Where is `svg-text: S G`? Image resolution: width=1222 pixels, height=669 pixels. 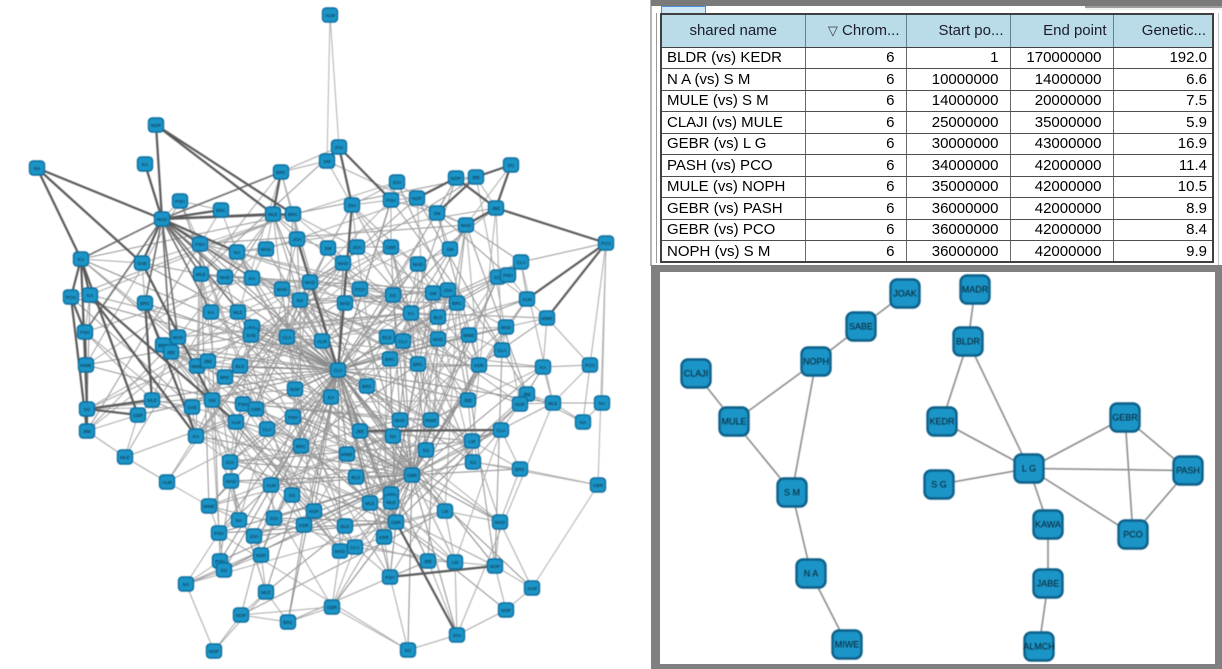 svg-text: S G is located at coordinates (939, 484).